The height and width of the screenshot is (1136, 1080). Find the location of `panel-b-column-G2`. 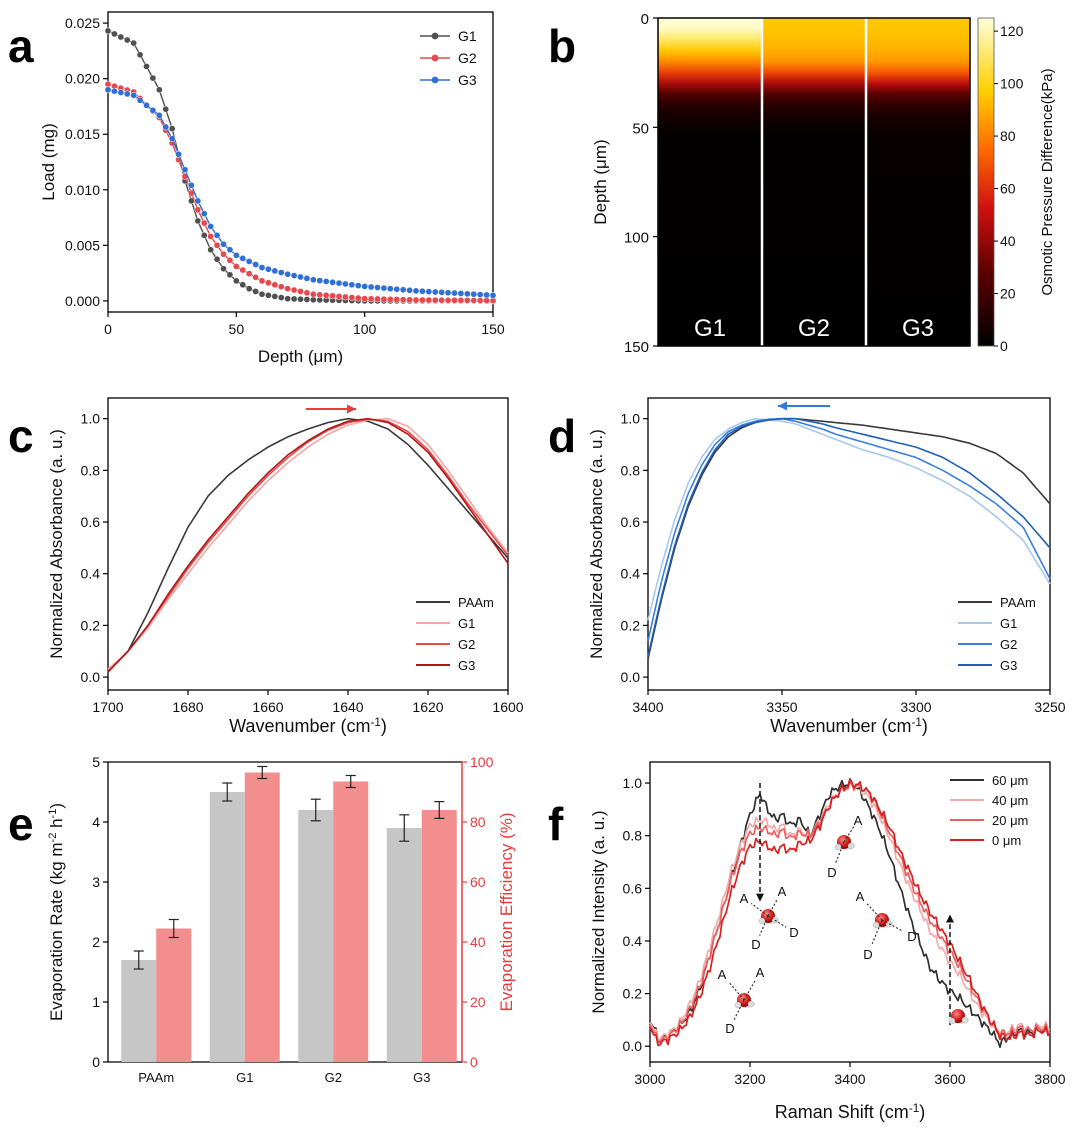

panel-b-column-G2 is located at coordinates (814, 182).